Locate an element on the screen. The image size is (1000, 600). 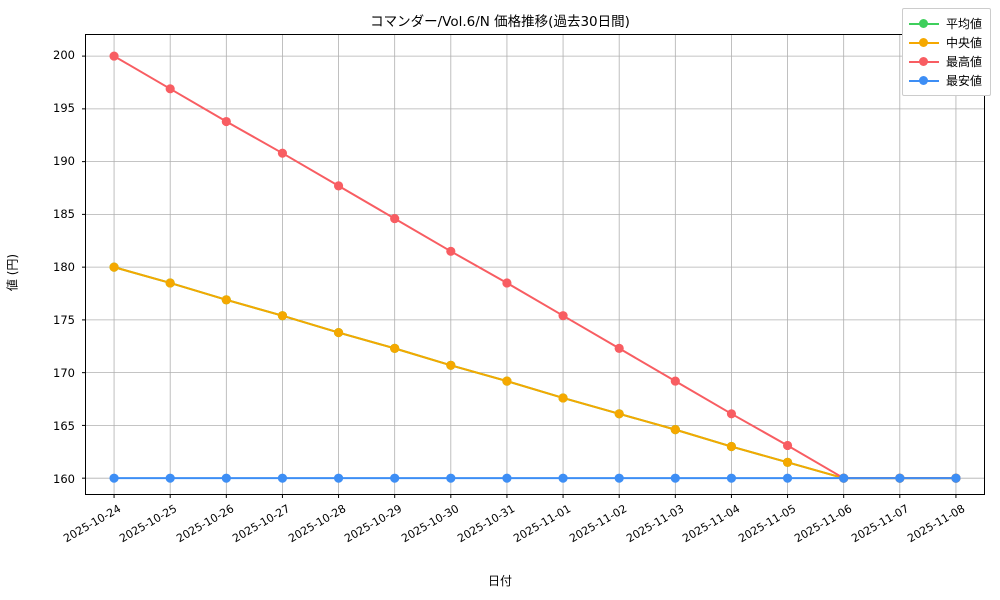
y-tick-label: 190 is located at coordinates (64, 161).